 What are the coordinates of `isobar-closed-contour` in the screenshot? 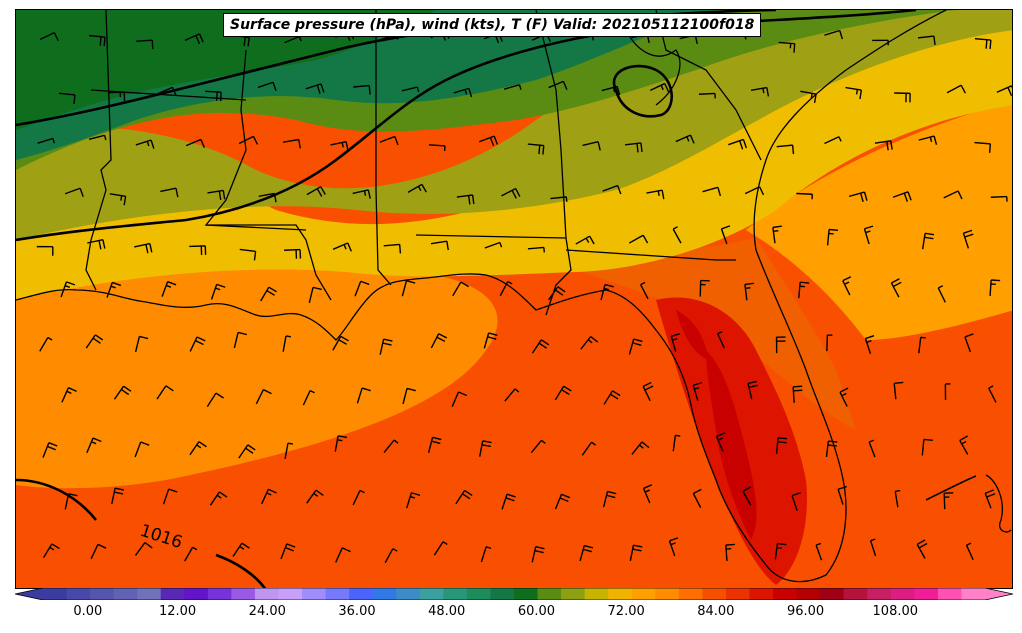 It's located at (642, 91).